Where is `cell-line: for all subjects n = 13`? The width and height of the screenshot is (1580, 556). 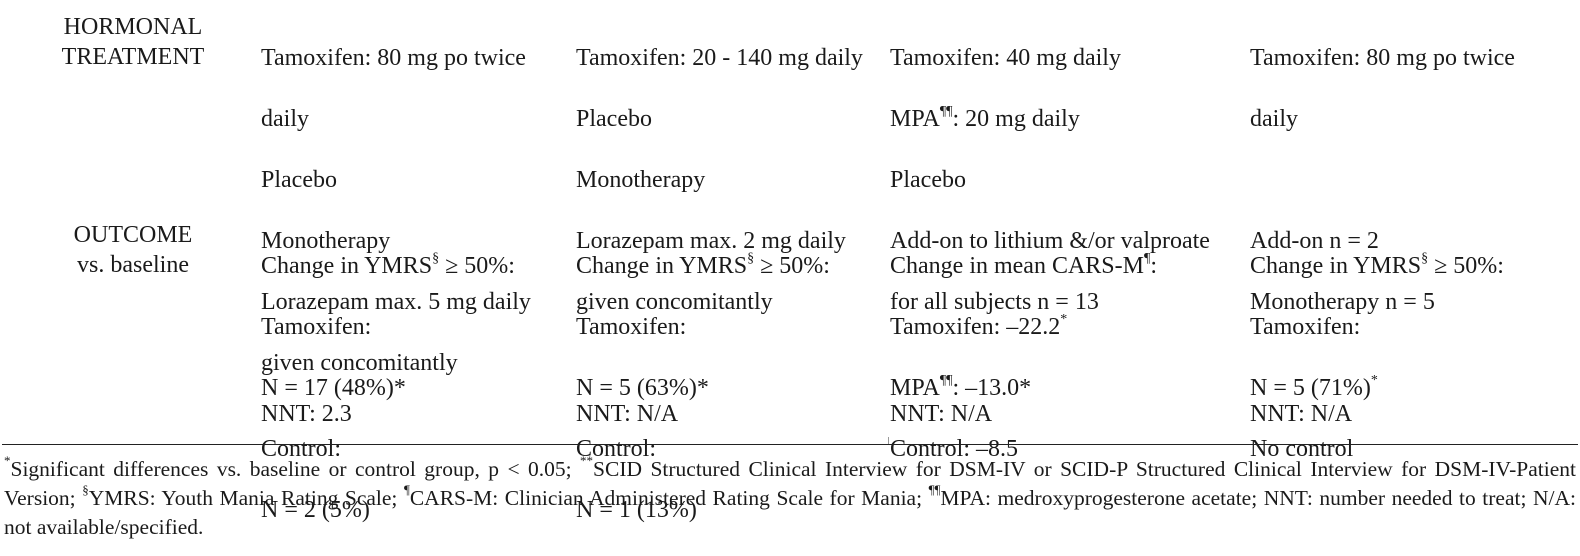 cell-line: for all subjects n = 13 is located at coordinates (994, 301).